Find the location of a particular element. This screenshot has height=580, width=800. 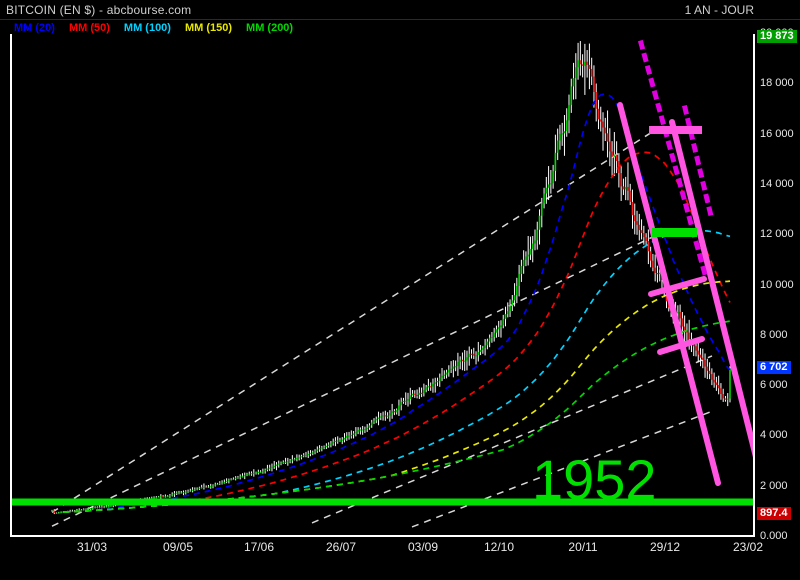

resistance-band-lower is located at coordinates (674, 232).